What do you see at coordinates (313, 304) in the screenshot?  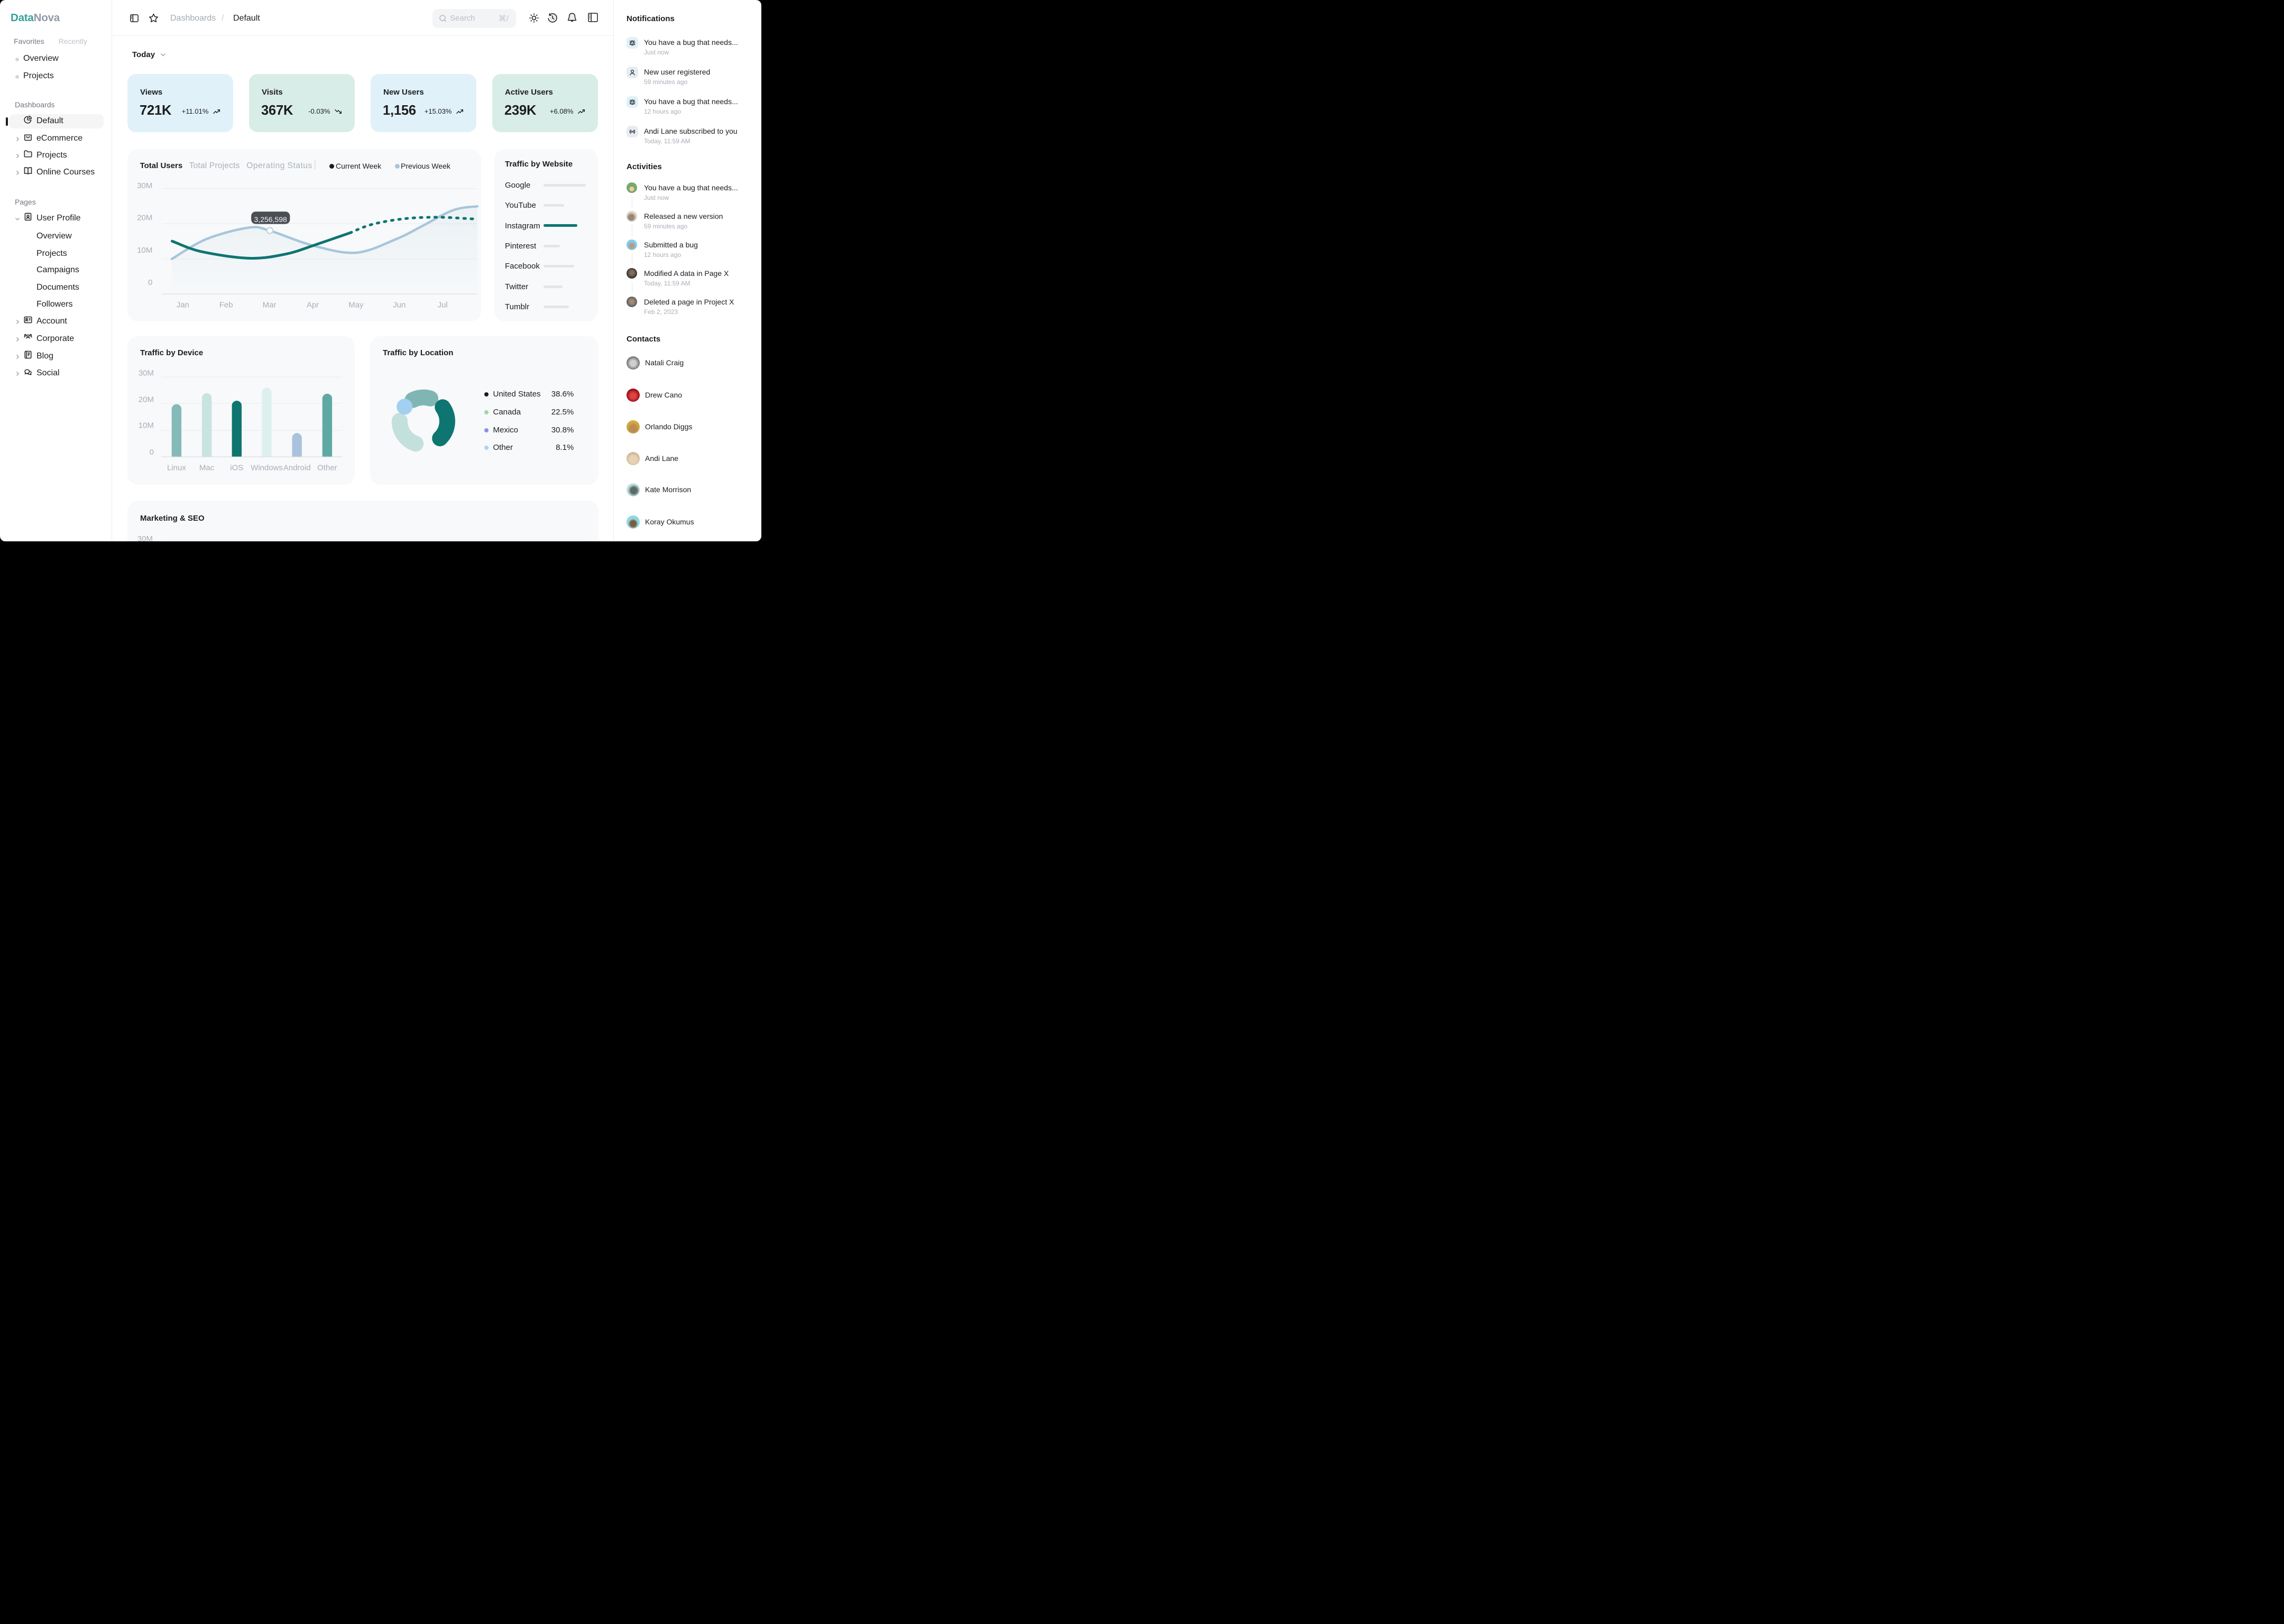 I see `svg-text: Apr` at bounding box center [313, 304].